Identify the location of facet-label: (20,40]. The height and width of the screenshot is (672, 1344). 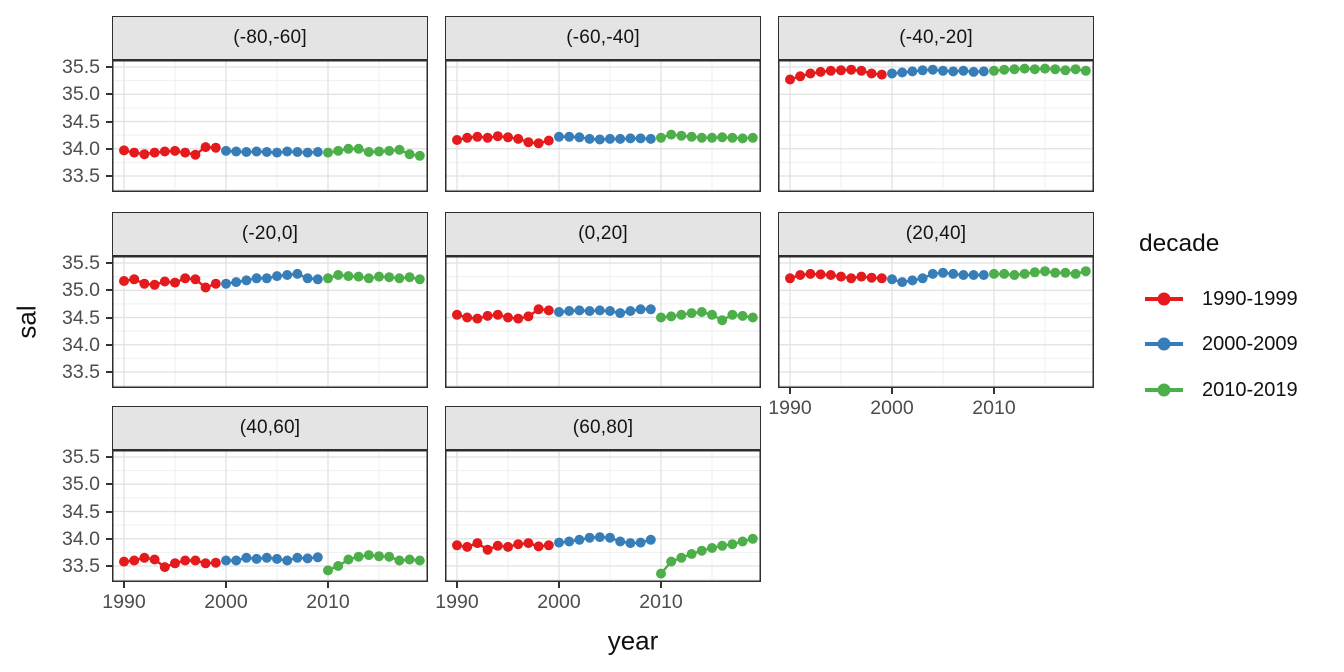
(936, 233).